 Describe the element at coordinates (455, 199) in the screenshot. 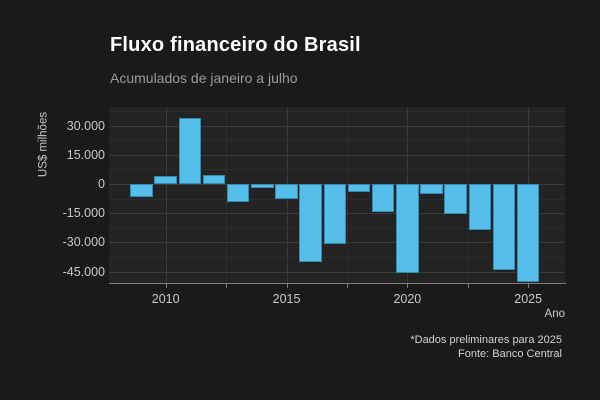

I see `bar-2022` at that location.